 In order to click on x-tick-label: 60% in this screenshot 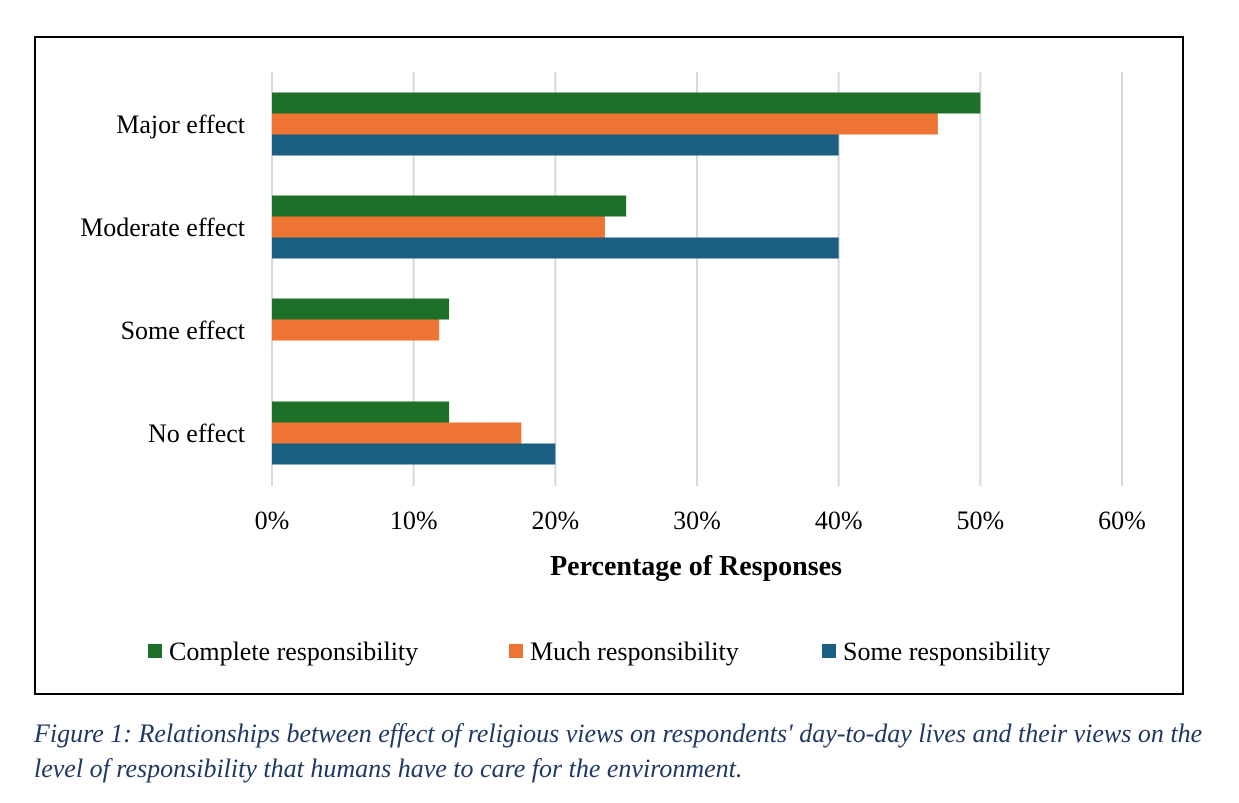, I will do `click(1122, 520)`.